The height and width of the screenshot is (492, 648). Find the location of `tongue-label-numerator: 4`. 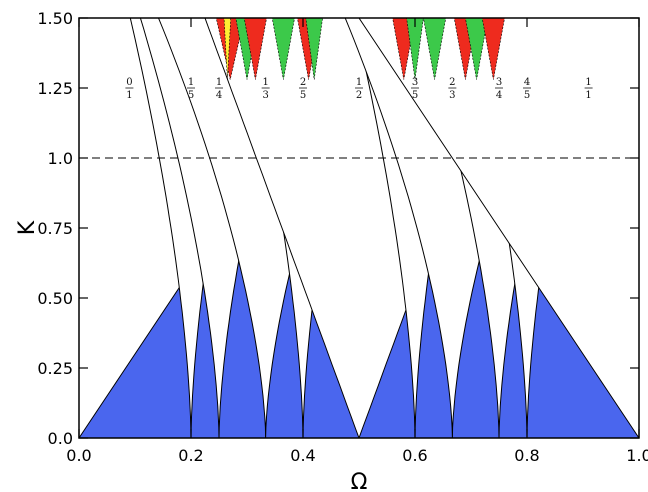

tongue-label-numerator: 4 is located at coordinates (527, 82).